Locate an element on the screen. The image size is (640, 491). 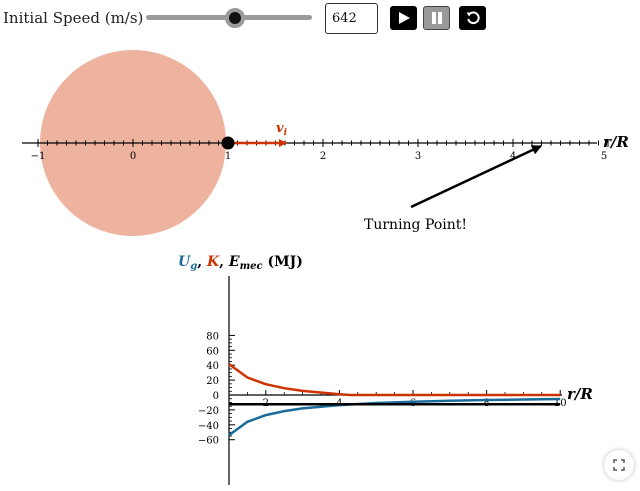
series-k-line is located at coordinates (394, 380).